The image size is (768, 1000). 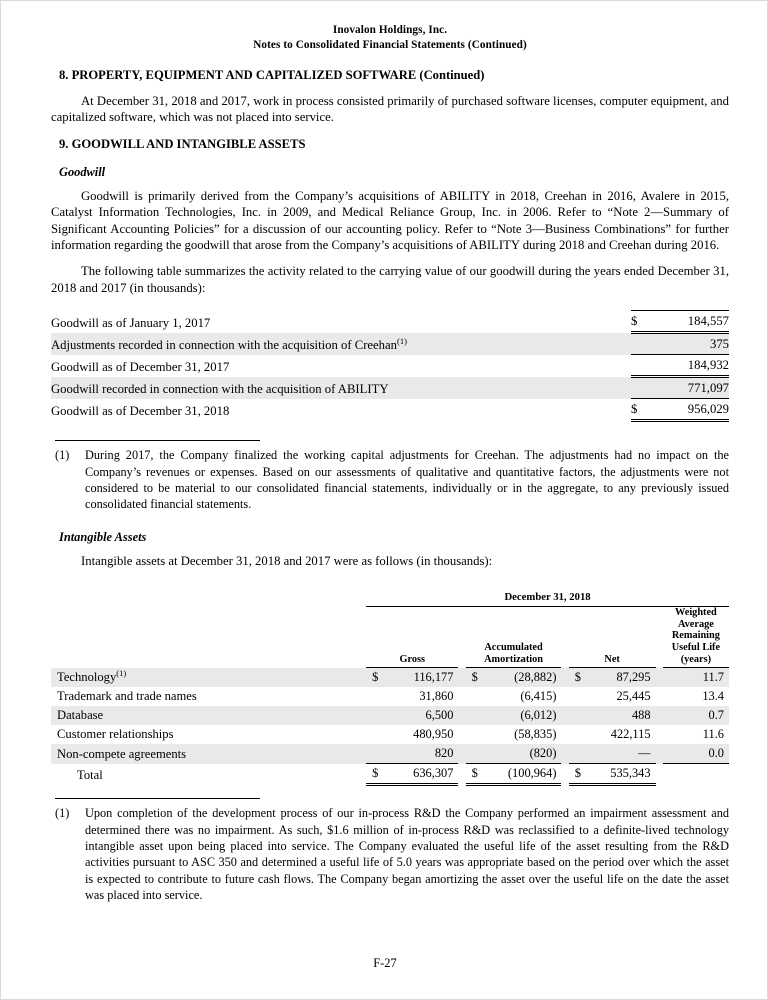 I want to click on table-total-row: Total $ 636,307 $ (100,964) $ 535,343, so click(x=390, y=774).